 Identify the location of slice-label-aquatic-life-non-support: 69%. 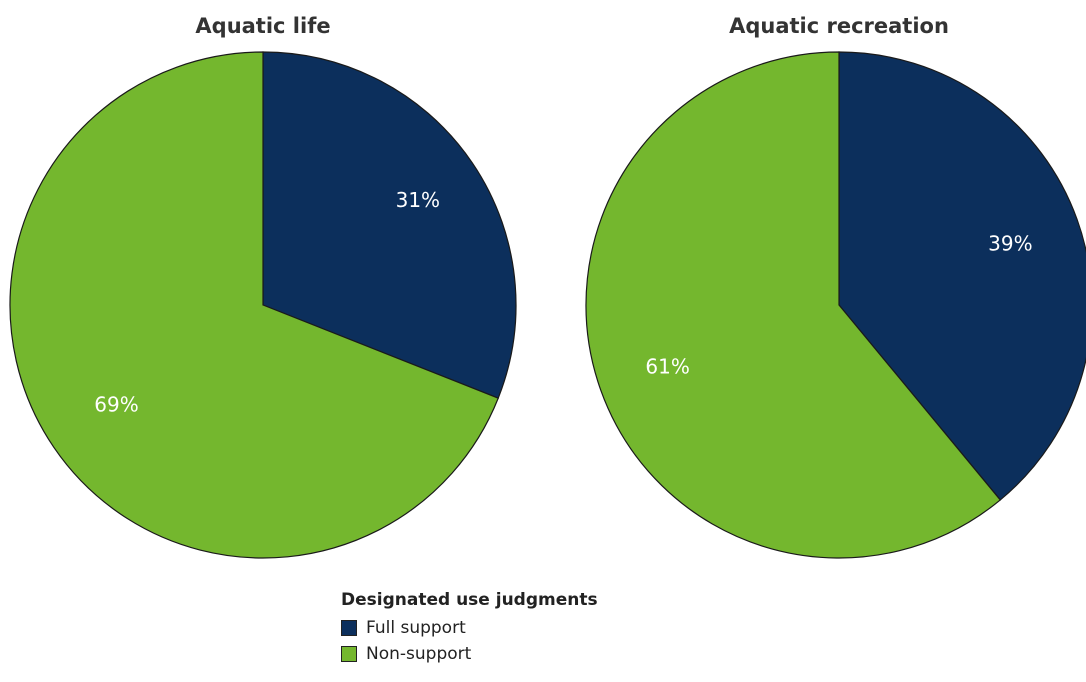
(116, 405).